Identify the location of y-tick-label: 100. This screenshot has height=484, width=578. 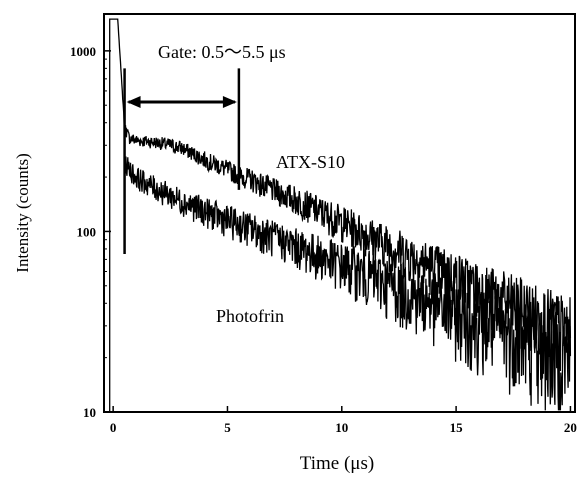
(87, 231).